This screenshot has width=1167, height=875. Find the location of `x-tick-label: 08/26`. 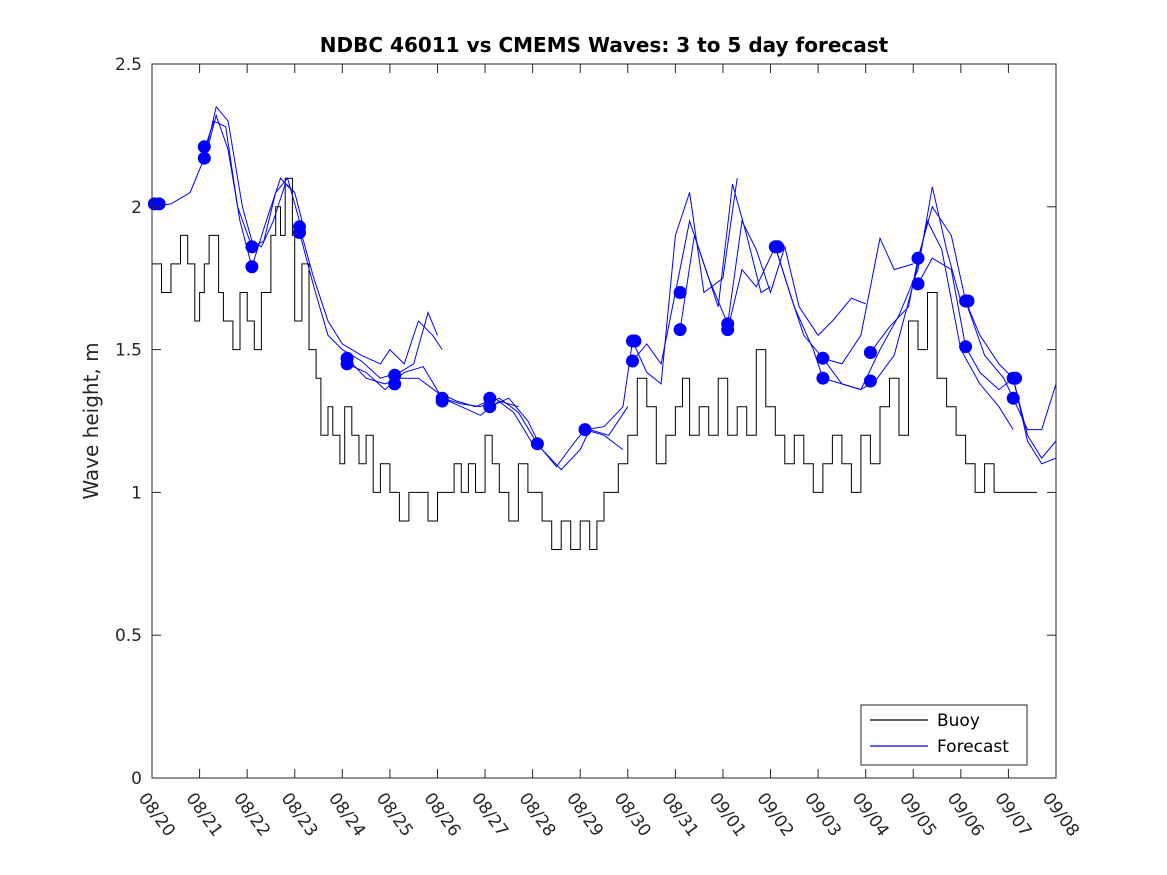

x-tick-label: 08/26 is located at coordinates (441, 814).